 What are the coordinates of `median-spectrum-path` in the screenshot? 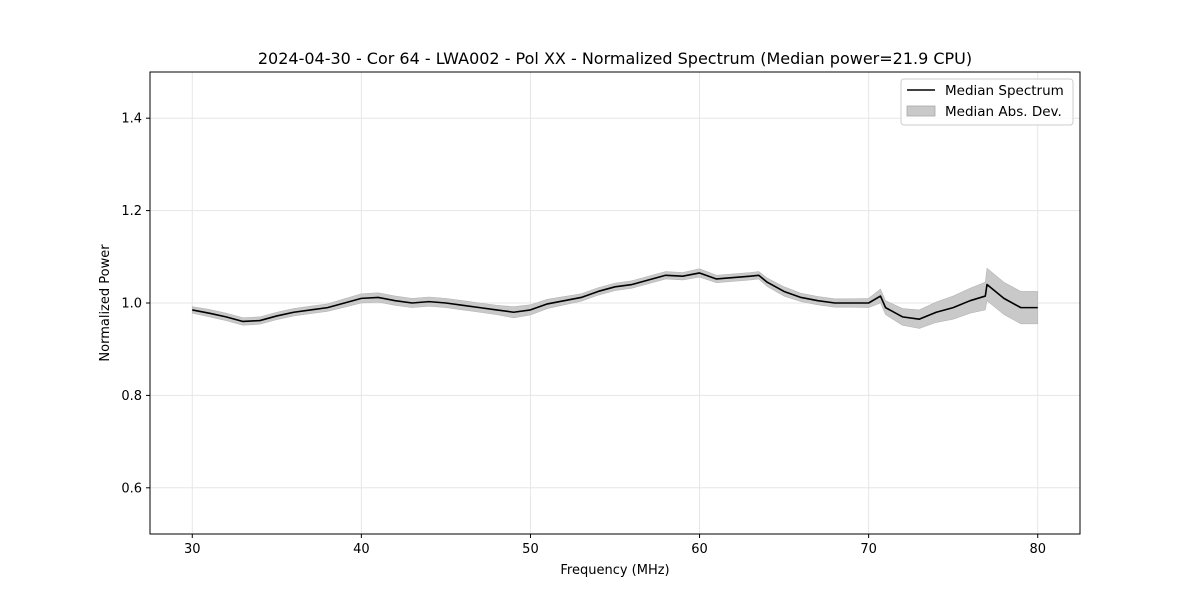 It's located at (615, 297).